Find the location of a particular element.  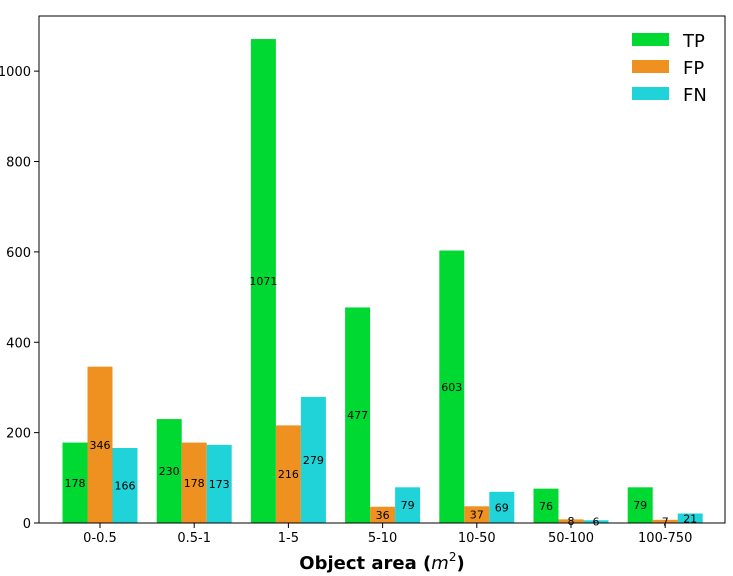

bar-tp-0-0.5 is located at coordinates (75, 482).